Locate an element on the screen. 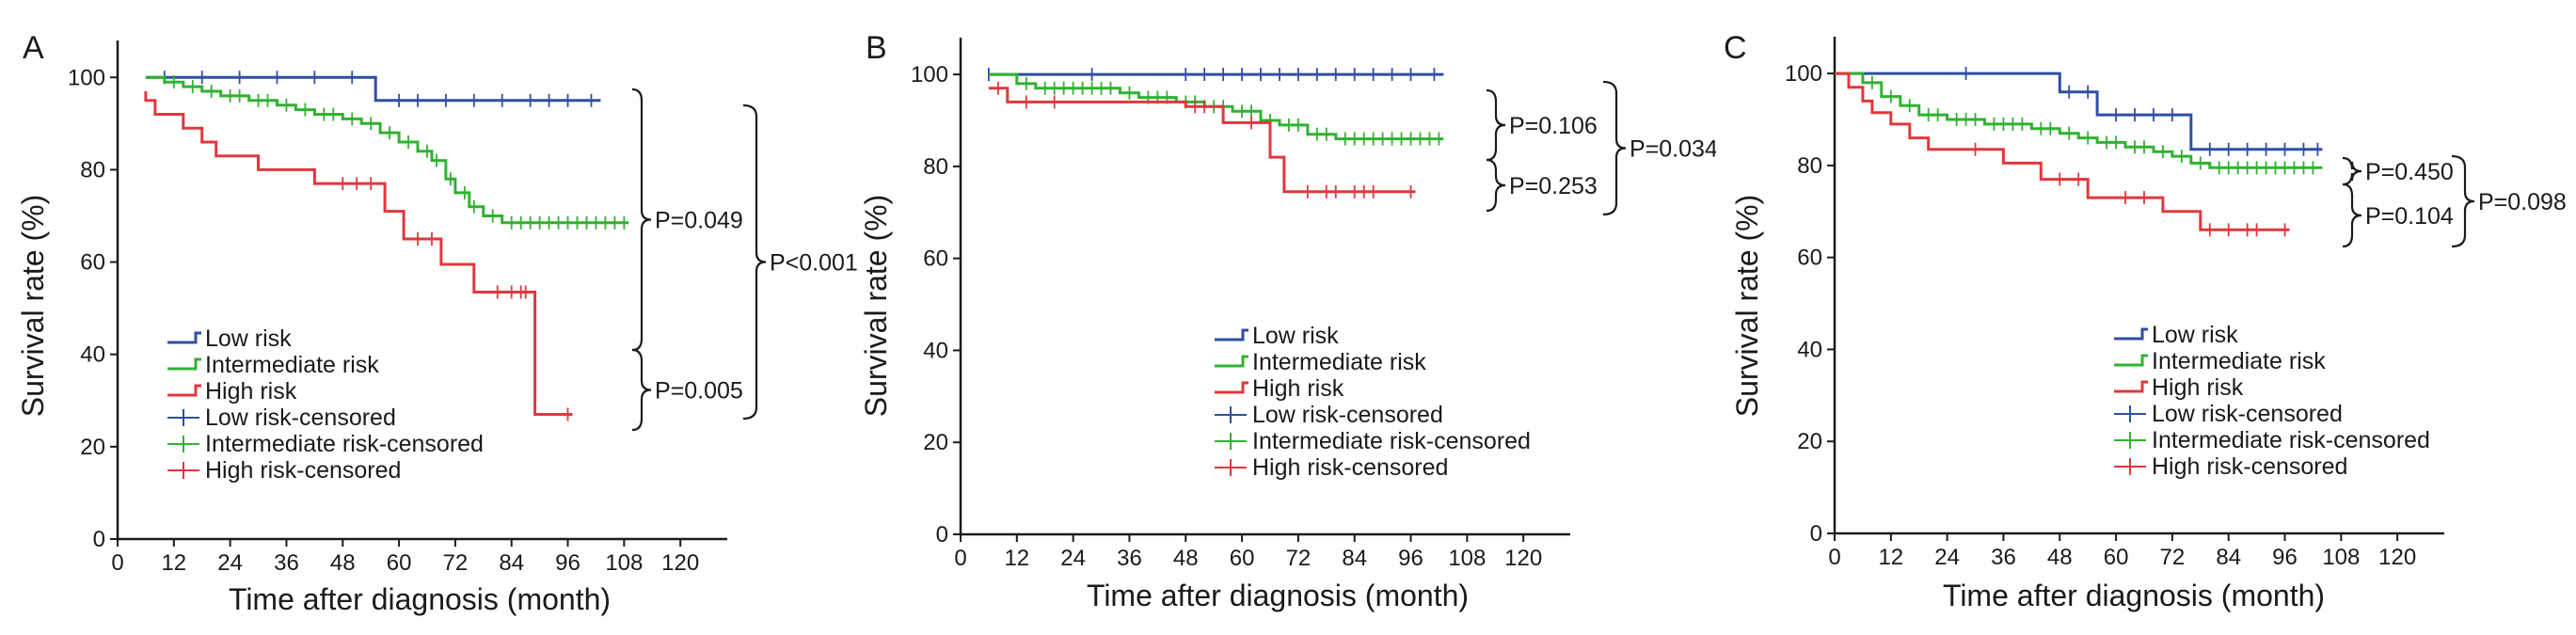 The height and width of the screenshot is (635, 2576). y-tick-label: 80 is located at coordinates (1809, 166).